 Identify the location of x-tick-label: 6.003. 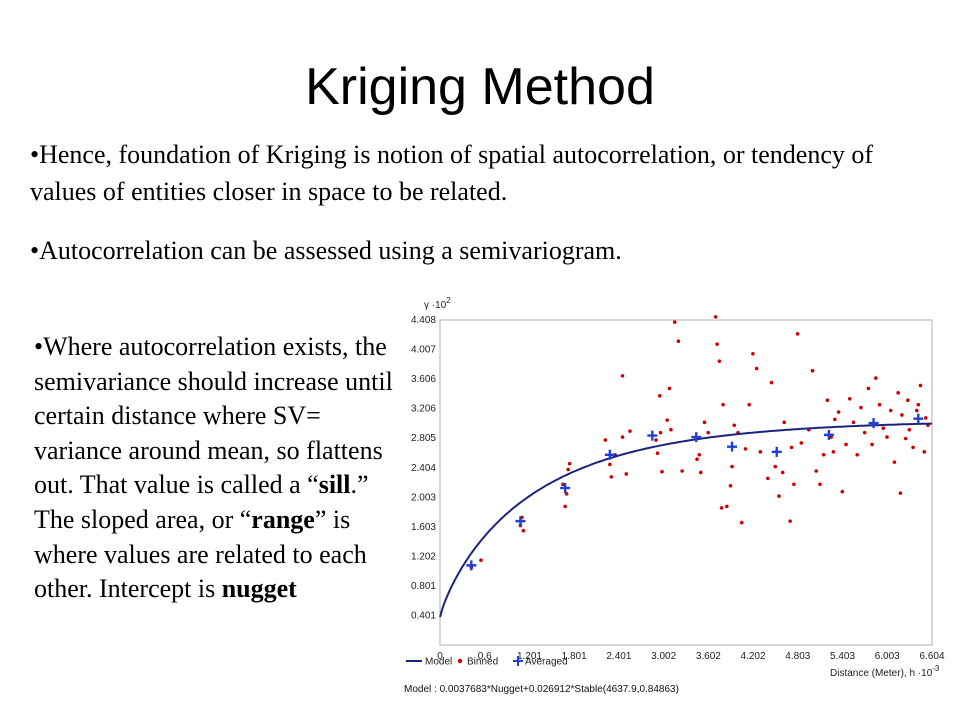
(887, 656).